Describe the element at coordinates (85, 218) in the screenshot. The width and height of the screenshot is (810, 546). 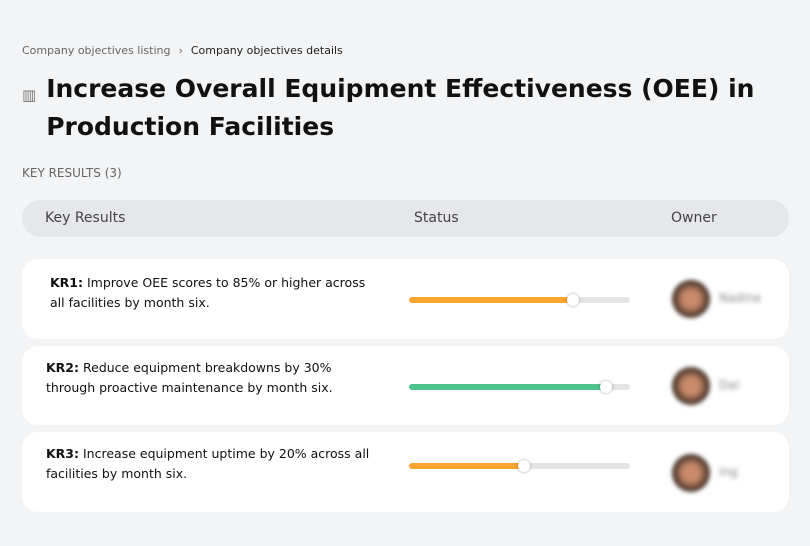
I see `header-key-results: Key Results` at that location.